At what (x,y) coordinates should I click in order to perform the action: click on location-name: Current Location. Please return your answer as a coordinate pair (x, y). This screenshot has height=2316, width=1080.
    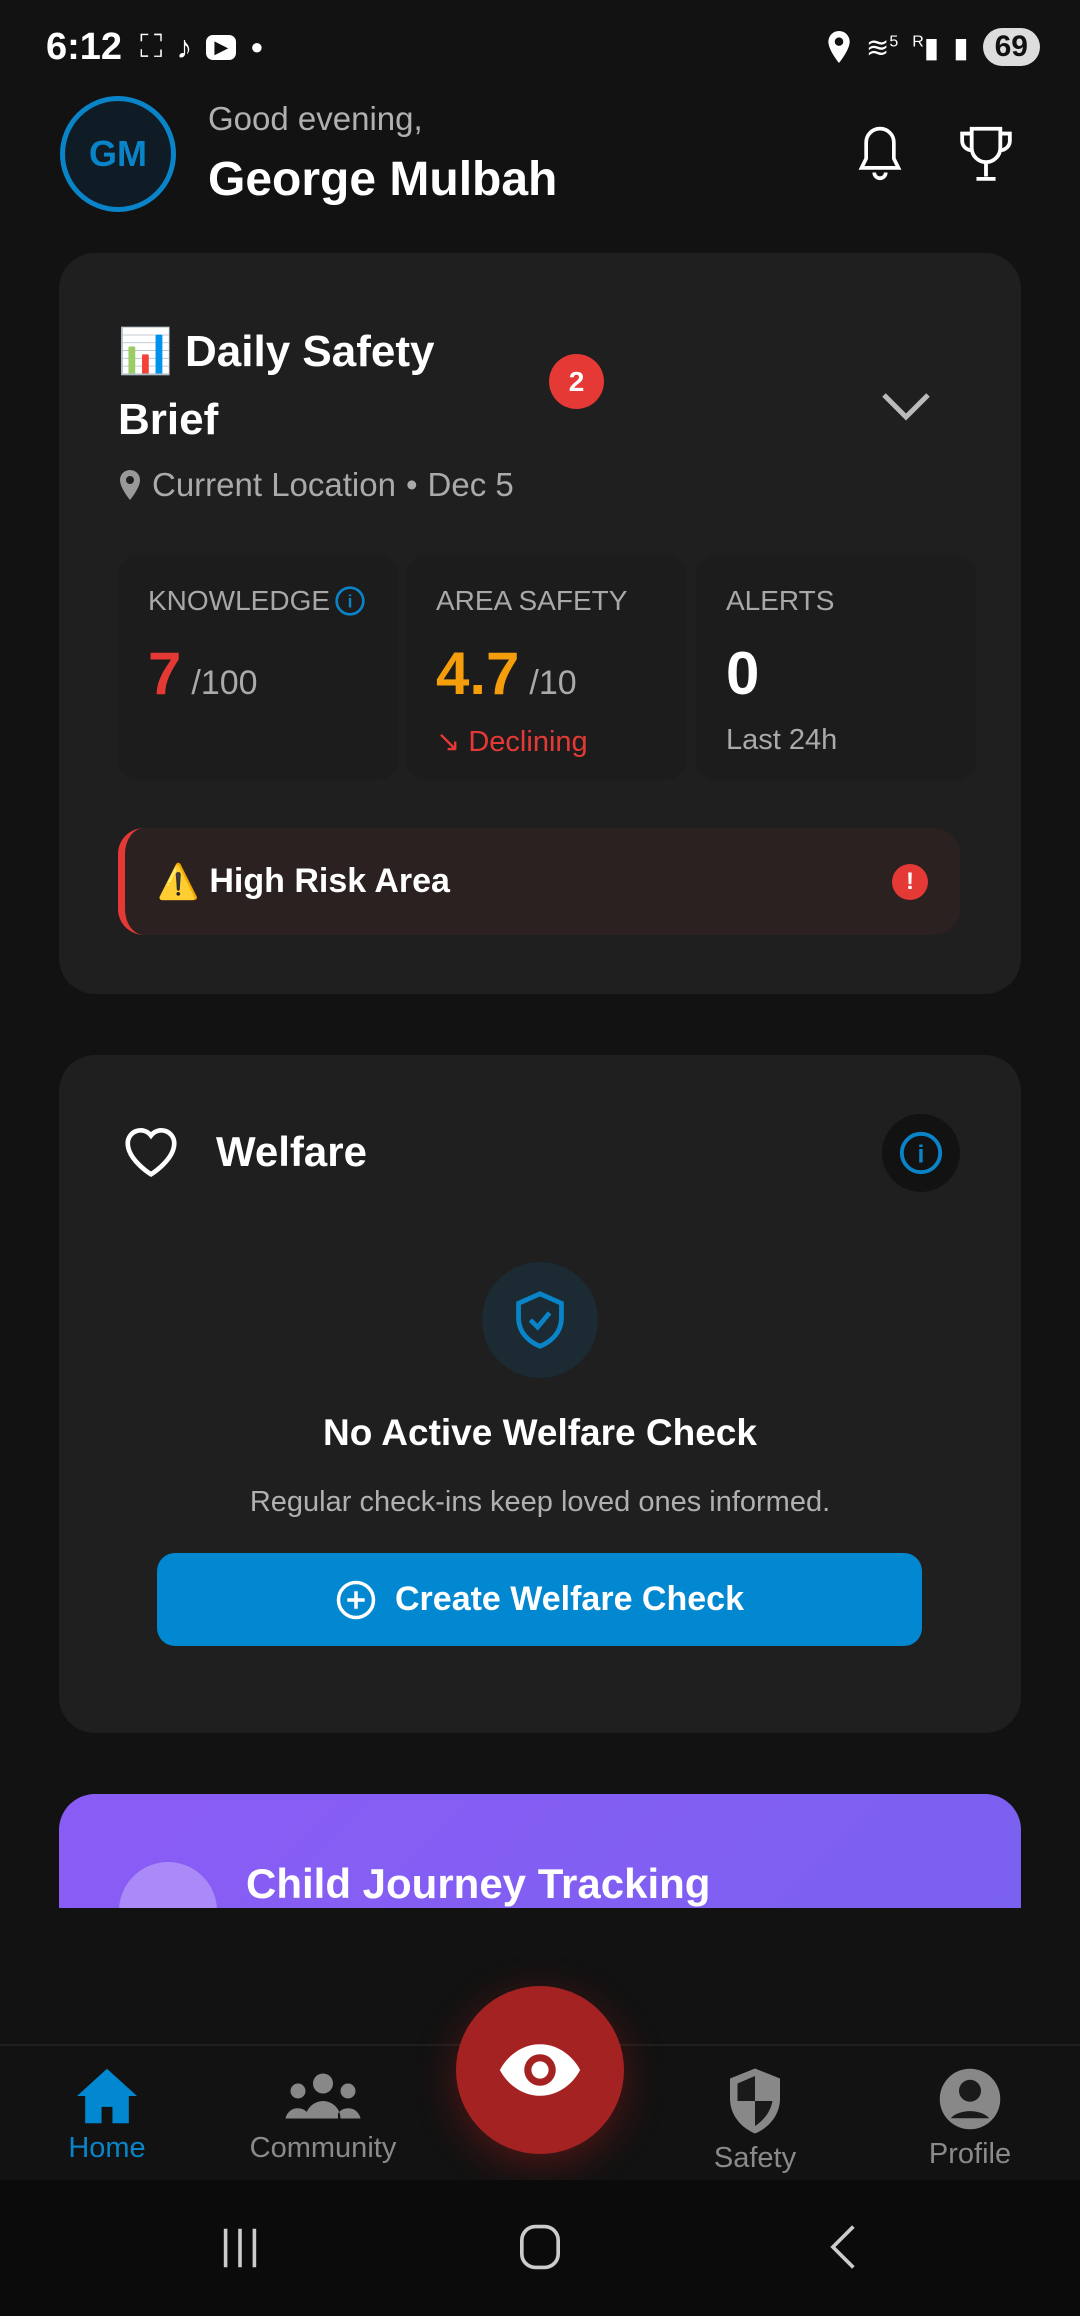
    Looking at the image, I should click on (274, 484).